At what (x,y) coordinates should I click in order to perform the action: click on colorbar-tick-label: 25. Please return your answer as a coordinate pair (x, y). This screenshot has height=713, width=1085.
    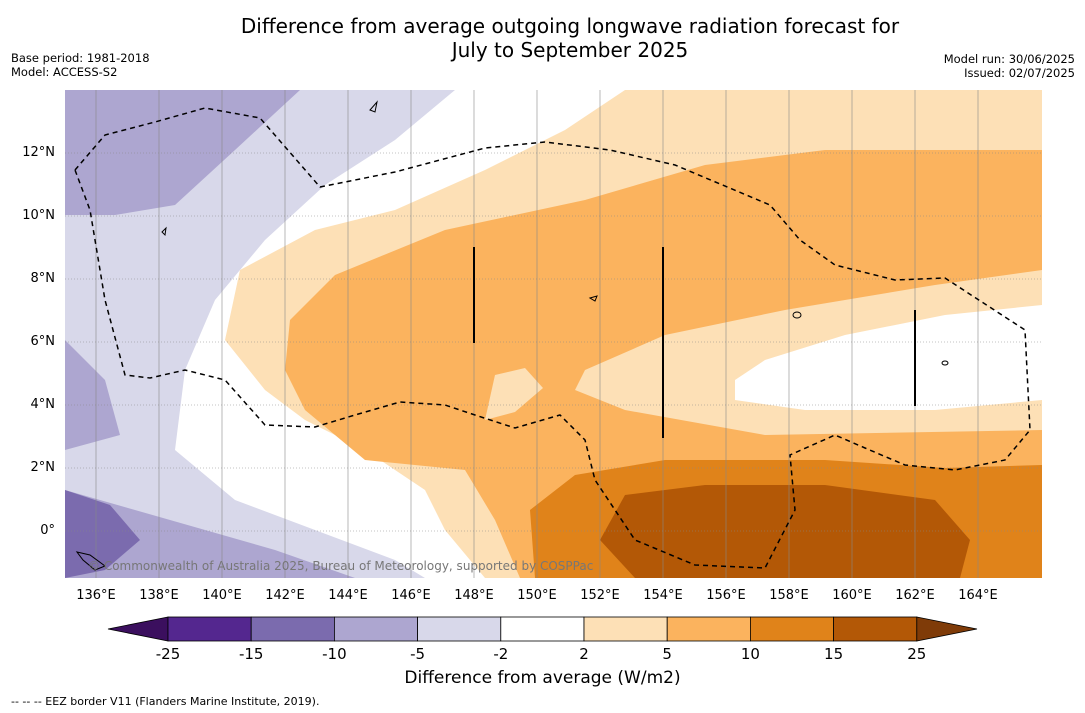
    Looking at the image, I should click on (916, 654).